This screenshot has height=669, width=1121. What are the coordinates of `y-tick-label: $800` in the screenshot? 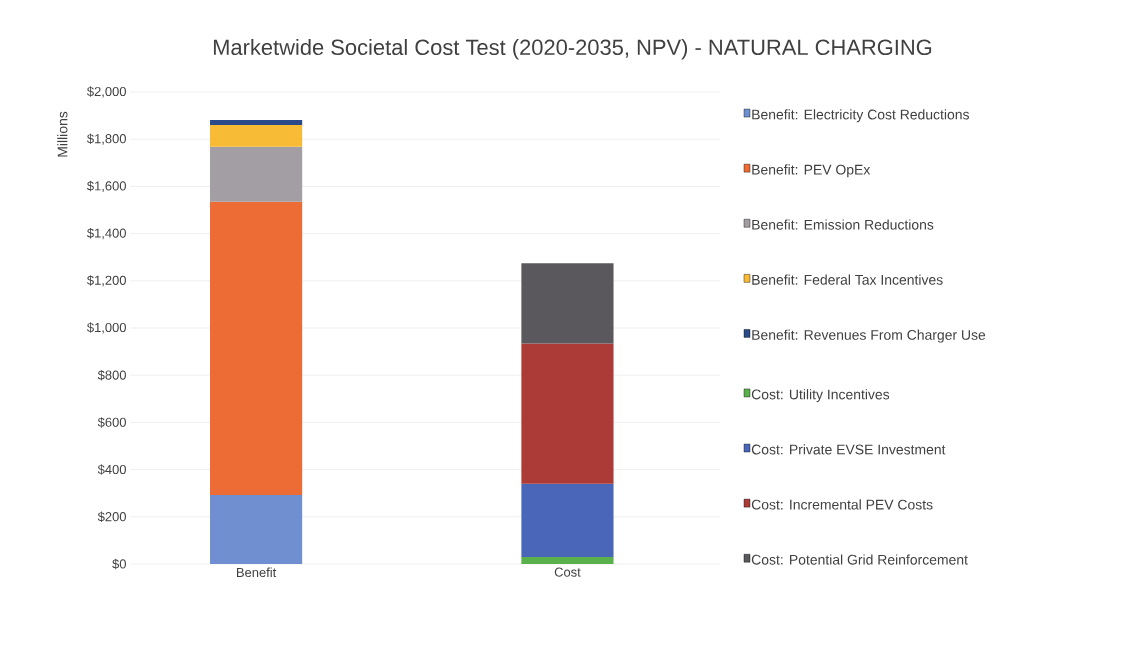 It's located at (111, 375).